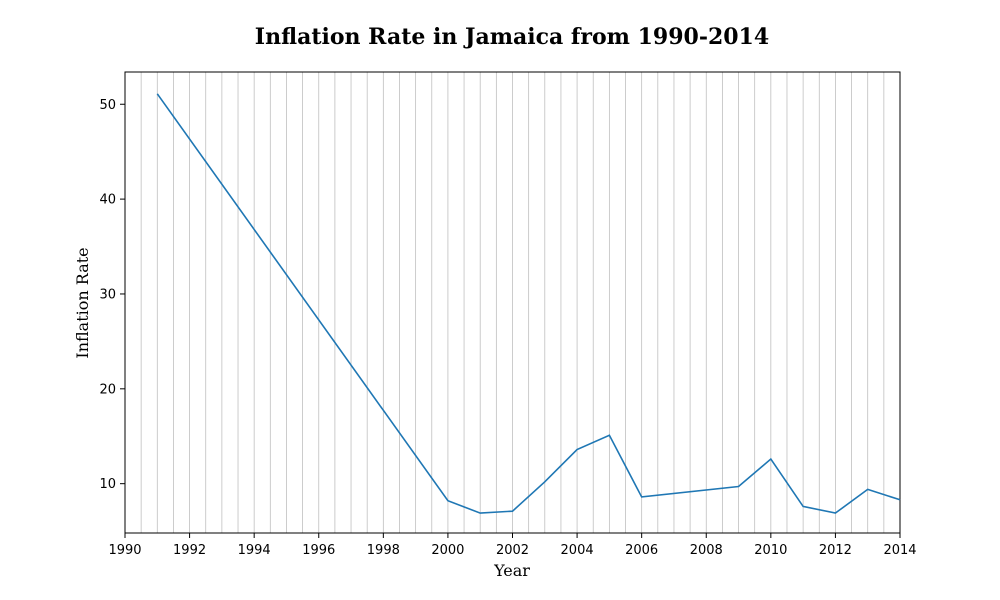 The width and height of the screenshot is (1000, 600). What do you see at coordinates (835, 550) in the screenshot?
I see `x-tick-label: 2012` at bounding box center [835, 550].